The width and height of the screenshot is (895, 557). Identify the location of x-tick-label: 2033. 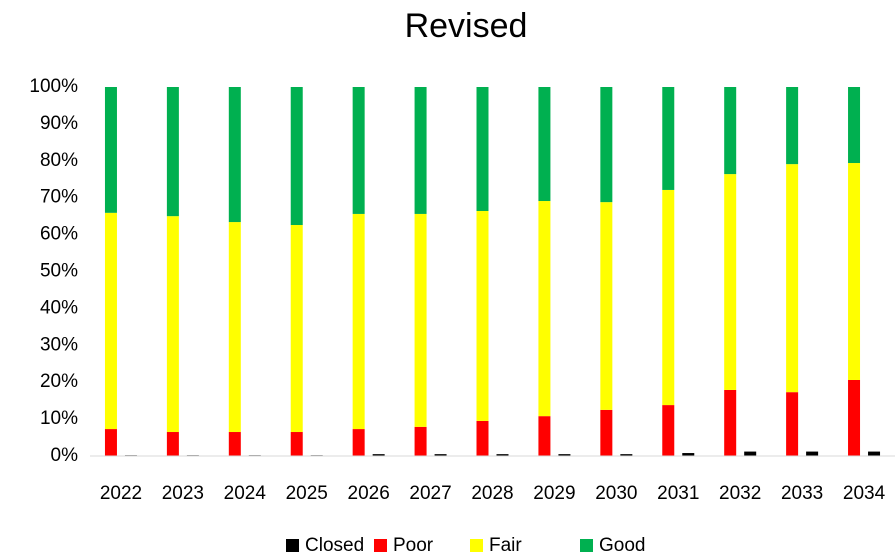
(802, 493).